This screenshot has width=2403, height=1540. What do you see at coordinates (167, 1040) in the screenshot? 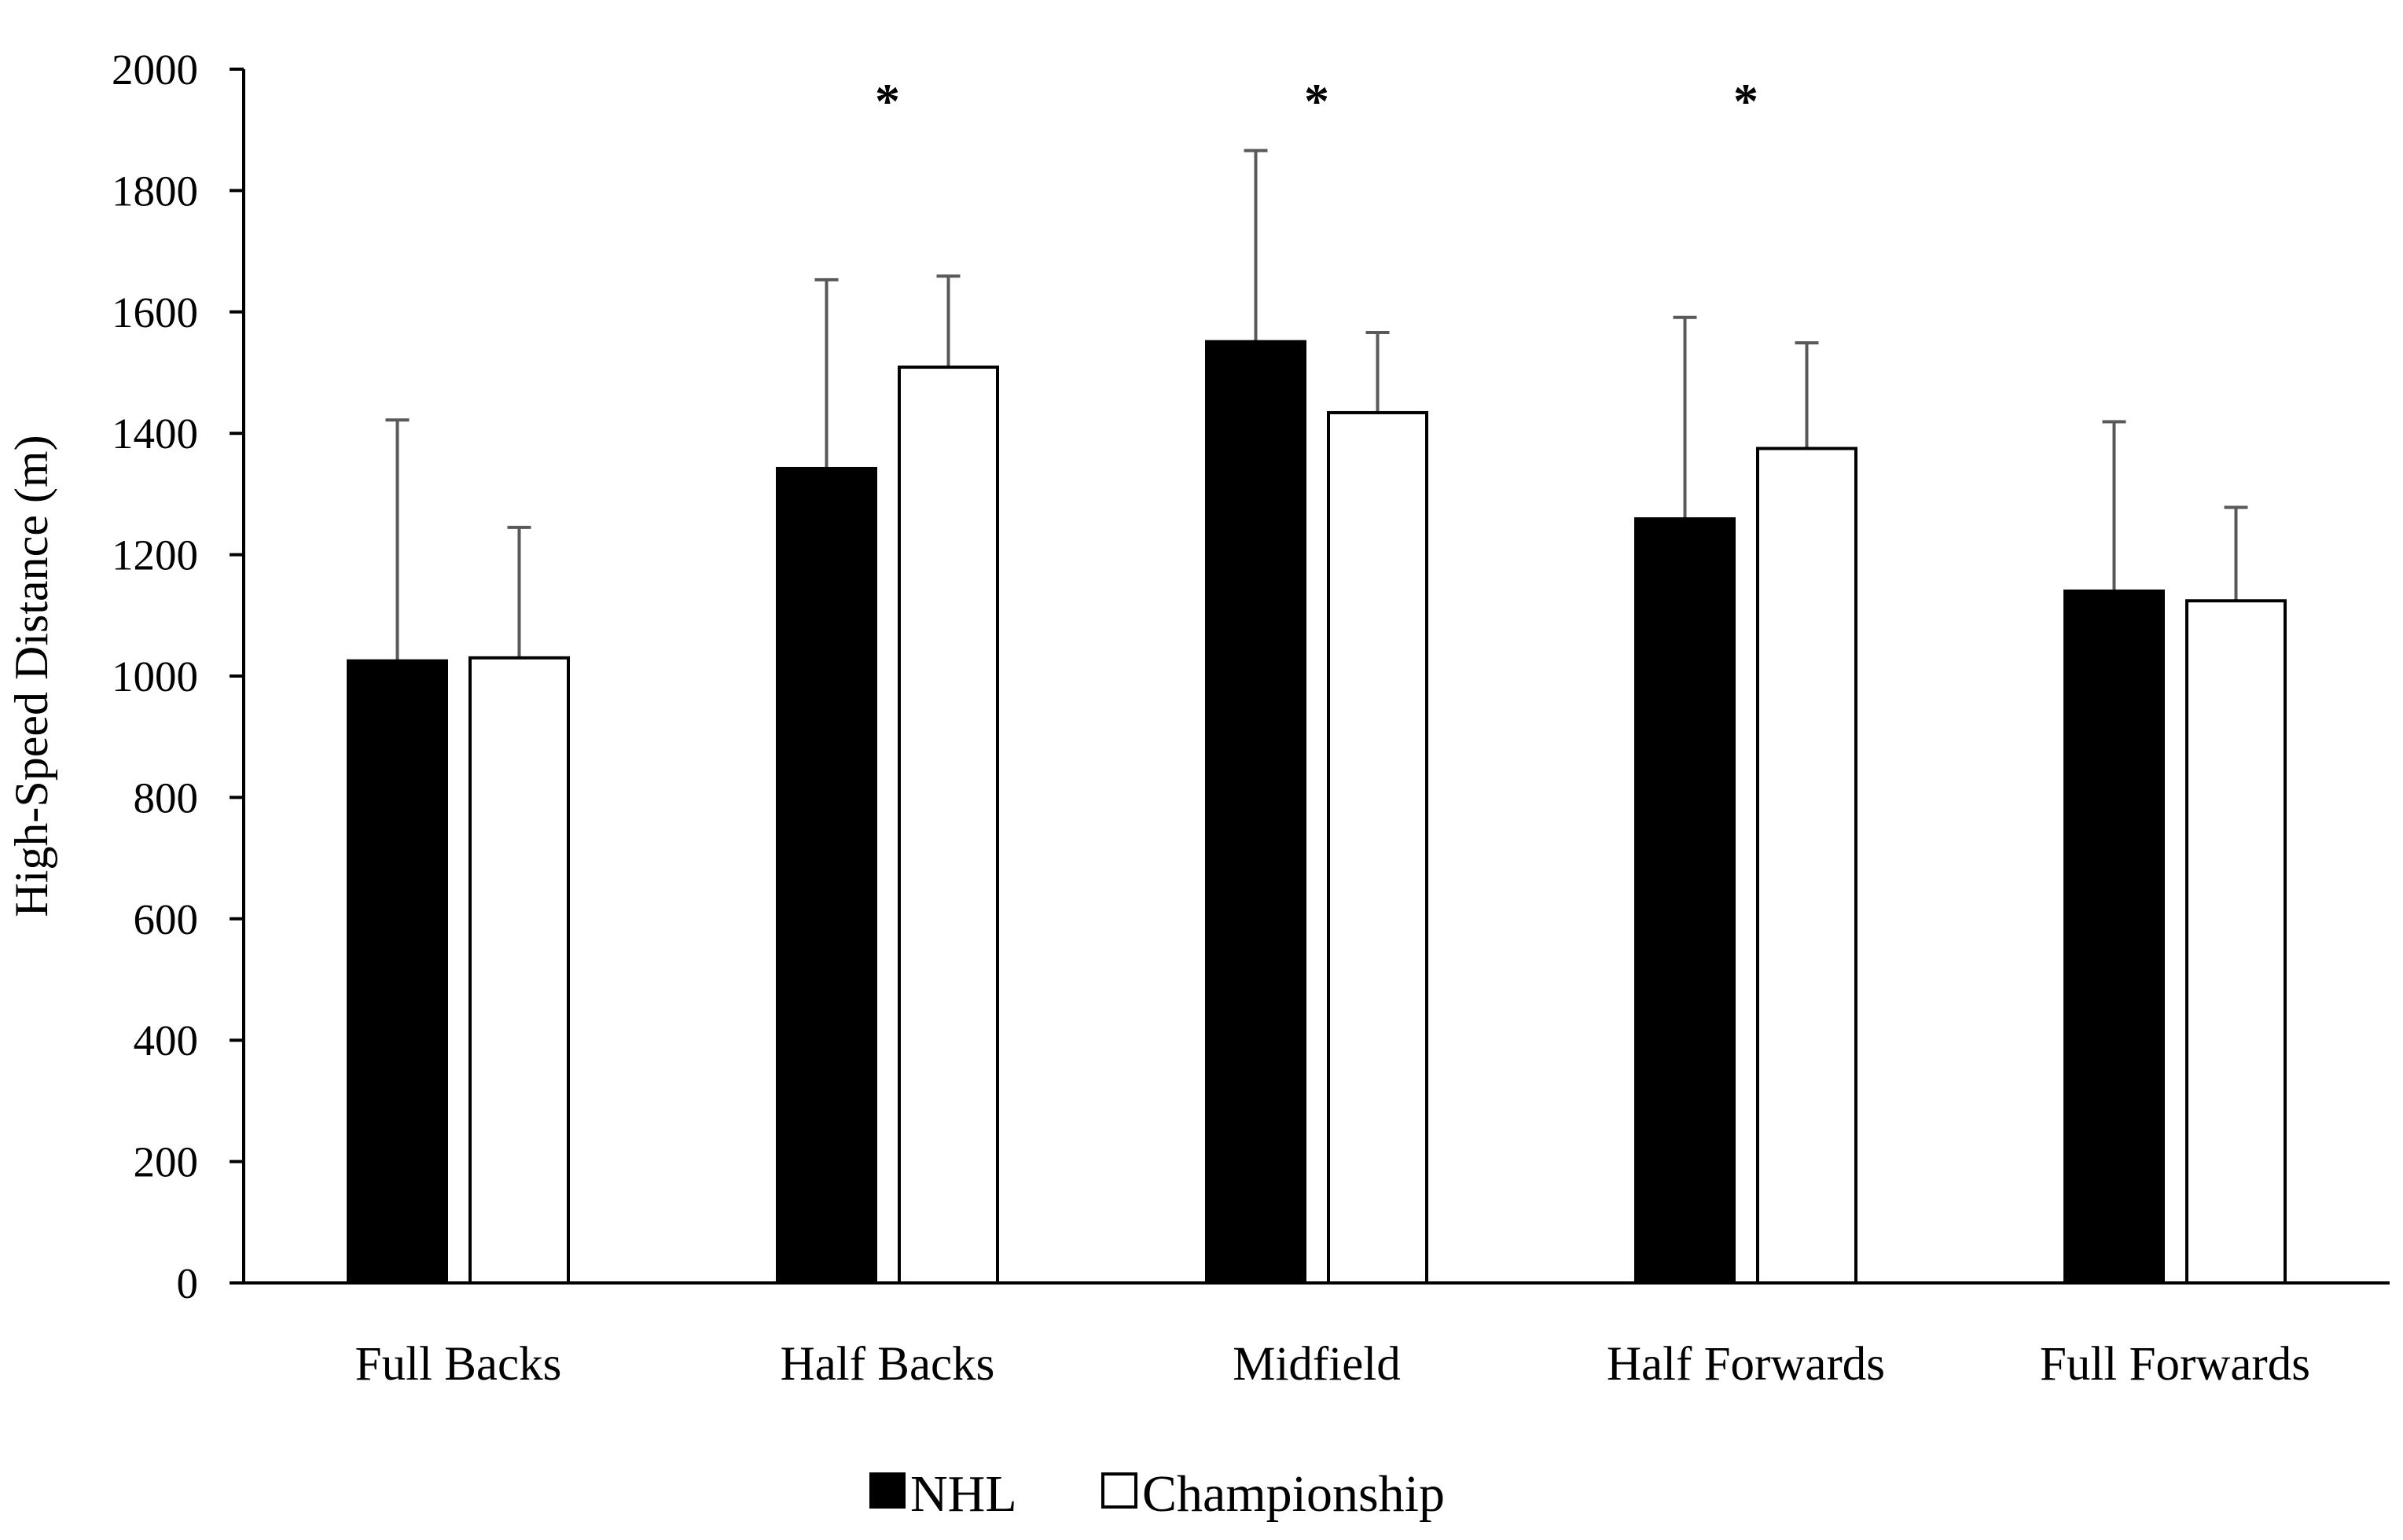
I see `y-tick-label: 400` at bounding box center [167, 1040].